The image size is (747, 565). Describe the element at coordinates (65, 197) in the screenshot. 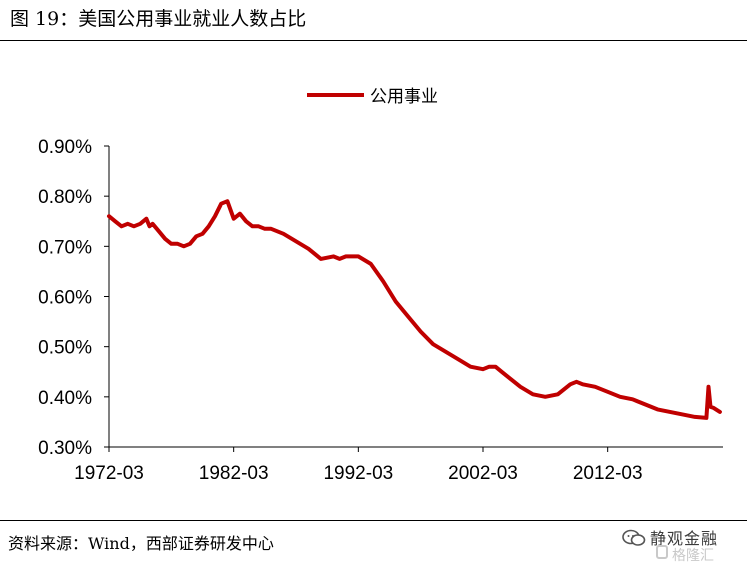

I see `y-tick-label: 0.80%` at that location.